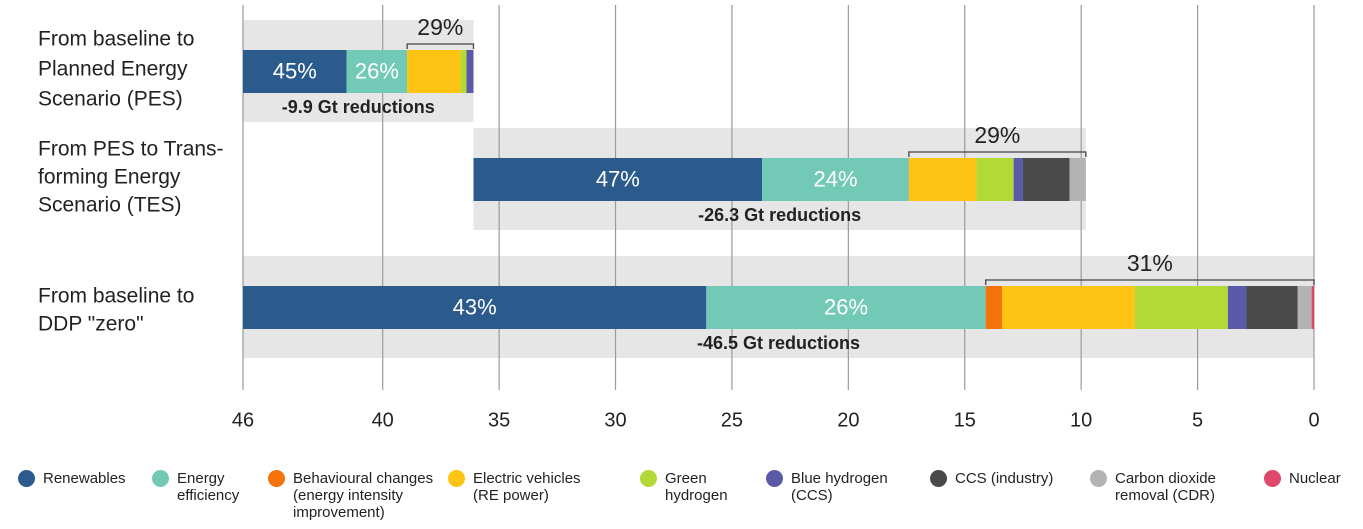 The image size is (1363, 529). Describe the element at coordinates (113, 69) in the screenshot. I see `row-label: Planned Energy` at that location.